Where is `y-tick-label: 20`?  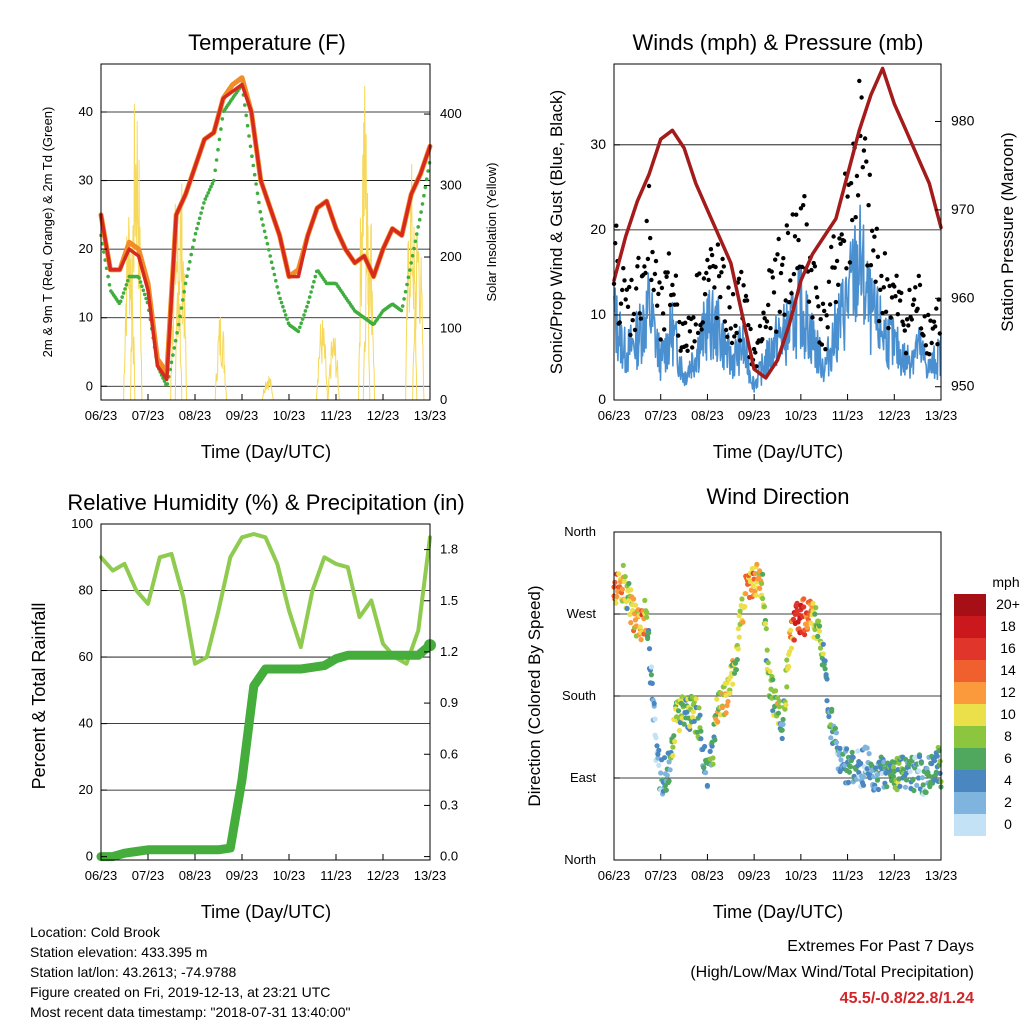
y-tick-label: 20 is located at coordinates (86, 789).